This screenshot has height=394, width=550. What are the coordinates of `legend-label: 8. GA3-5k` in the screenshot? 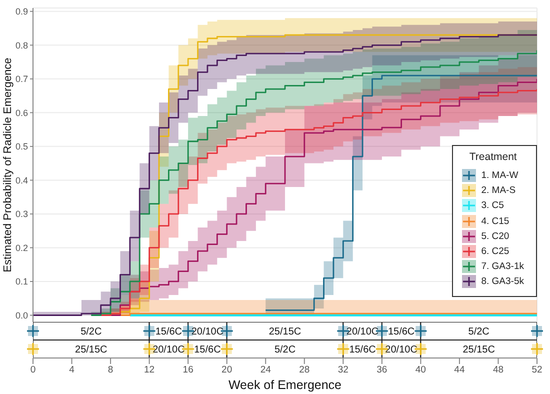 It's located at (502, 282).